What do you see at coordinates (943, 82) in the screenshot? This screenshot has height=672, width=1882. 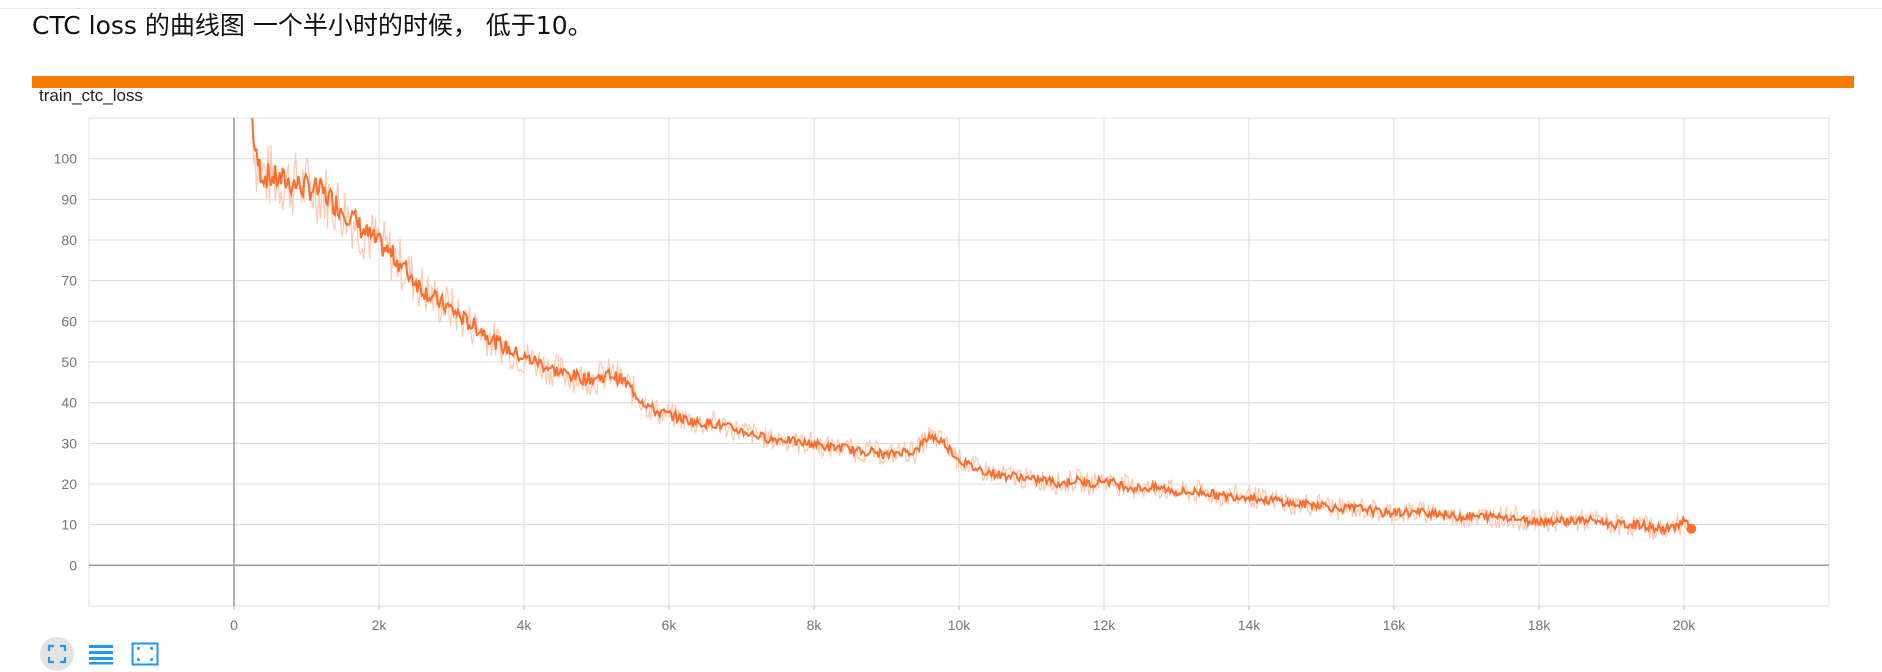 I see `panel-accent-bar` at bounding box center [943, 82].